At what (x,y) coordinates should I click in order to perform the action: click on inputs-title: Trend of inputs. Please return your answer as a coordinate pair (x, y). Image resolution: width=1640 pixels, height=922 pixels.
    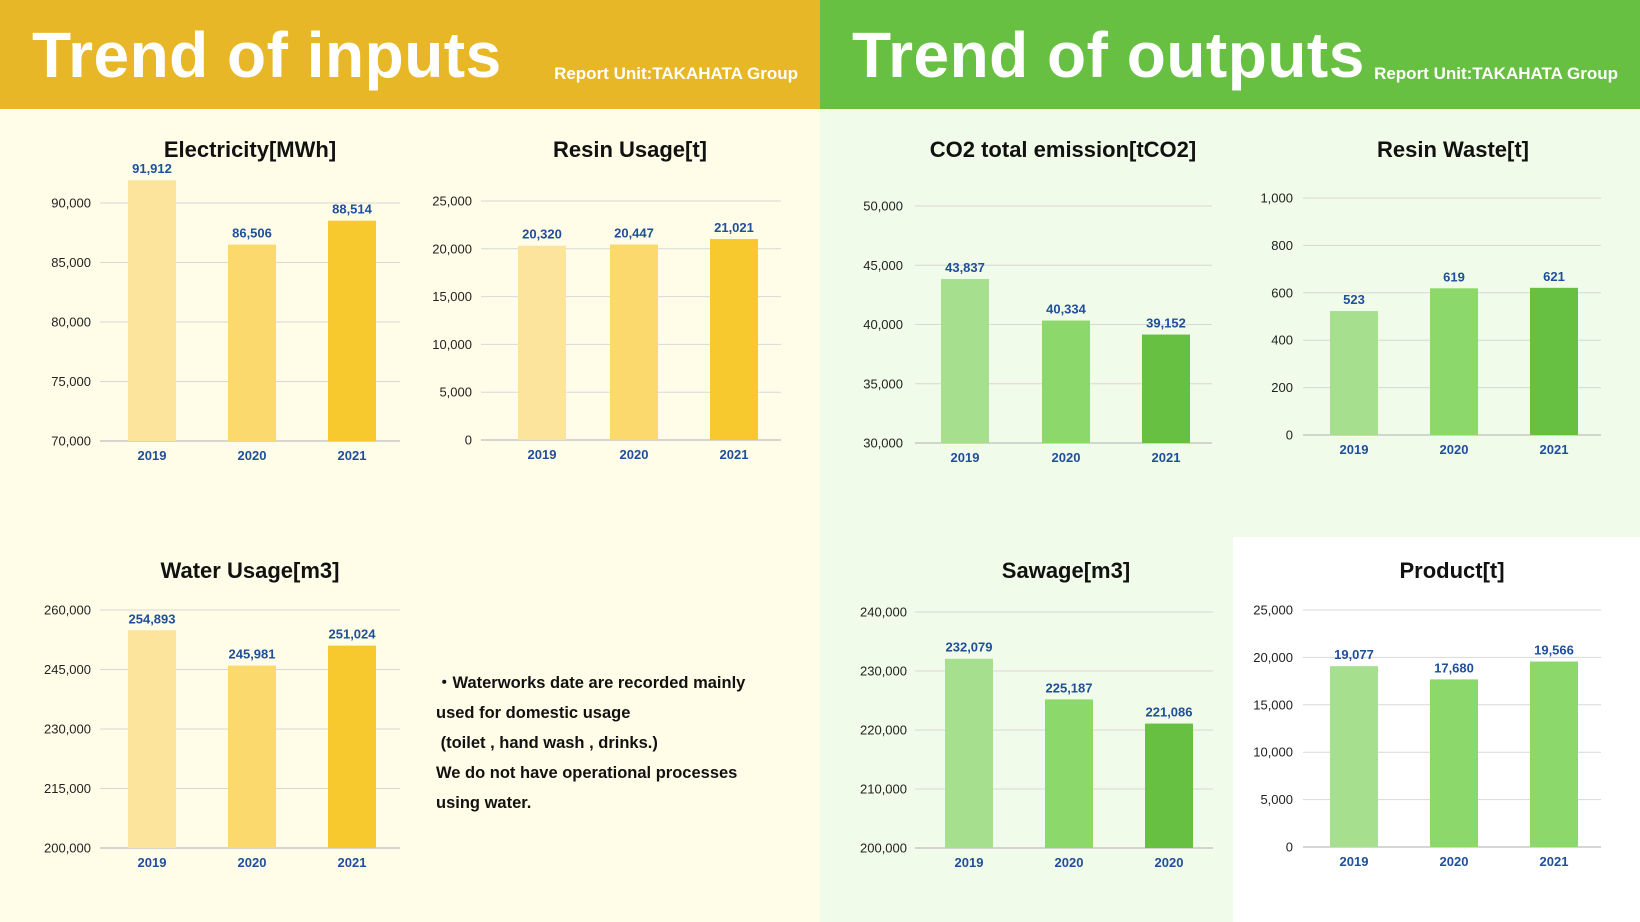
    Looking at the image, I should click on (267, 55).